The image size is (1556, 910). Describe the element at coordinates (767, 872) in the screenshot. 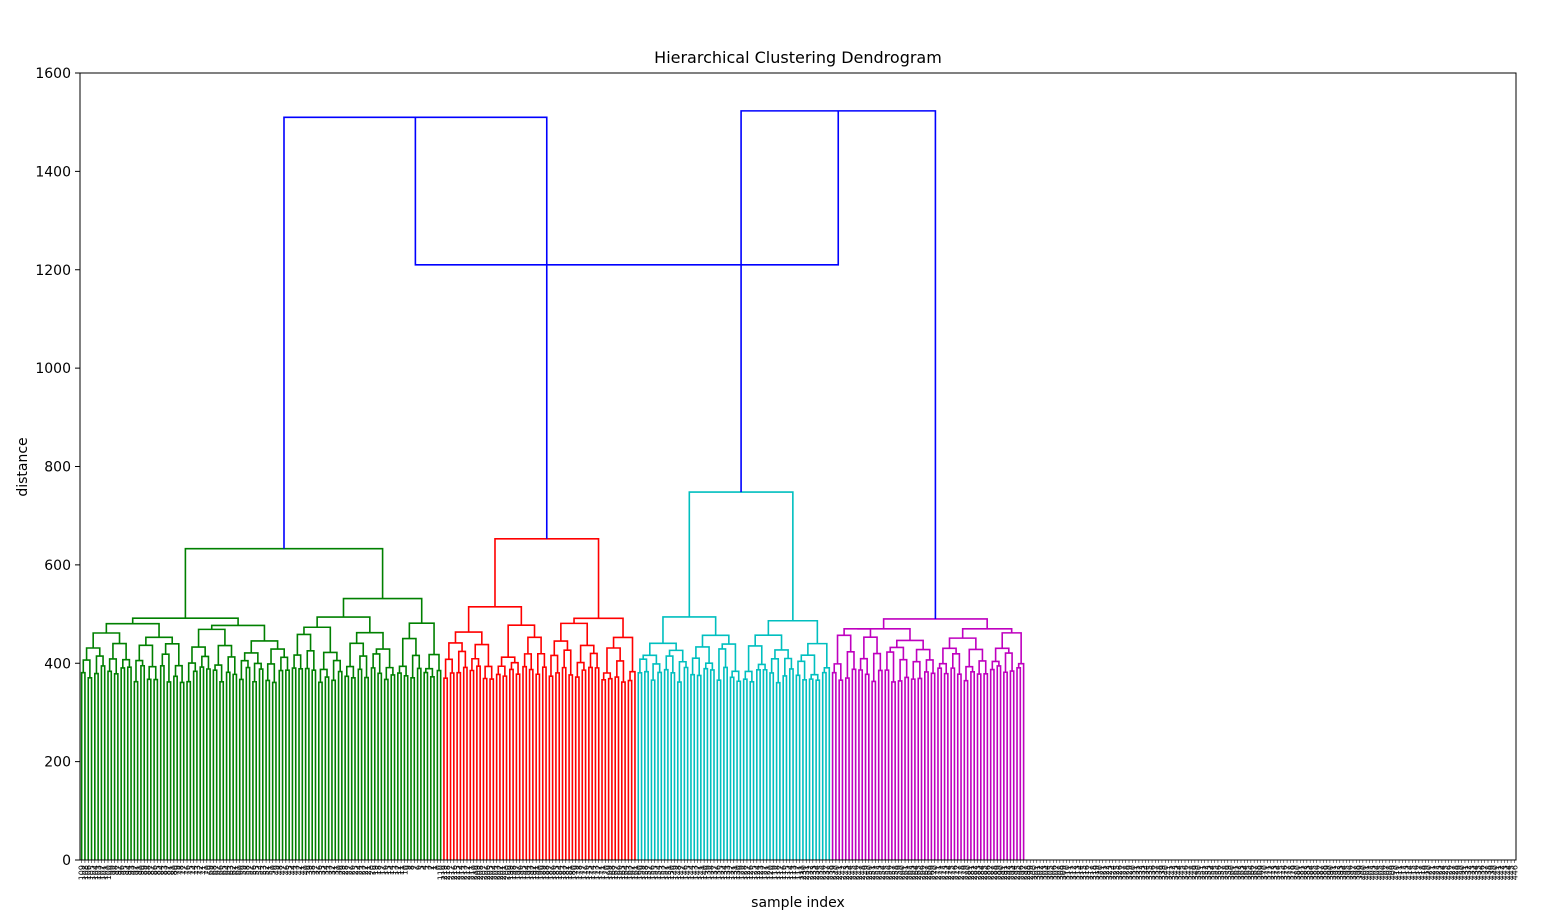

I see `x-tick-label: 121` at that location.